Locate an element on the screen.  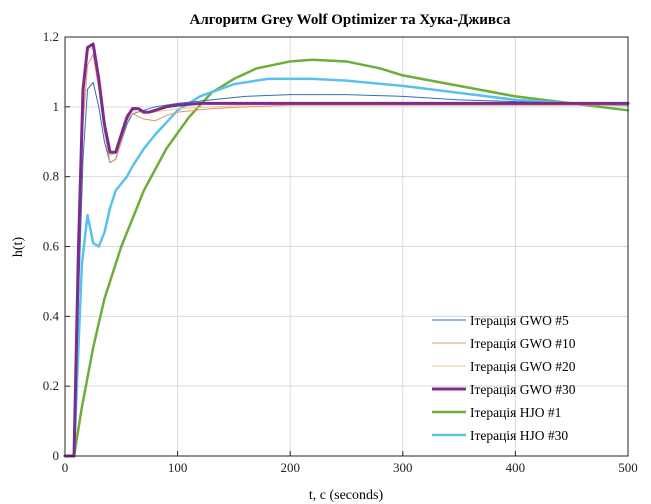
y-tick-label: 0 is located at coordinates (56, 455).